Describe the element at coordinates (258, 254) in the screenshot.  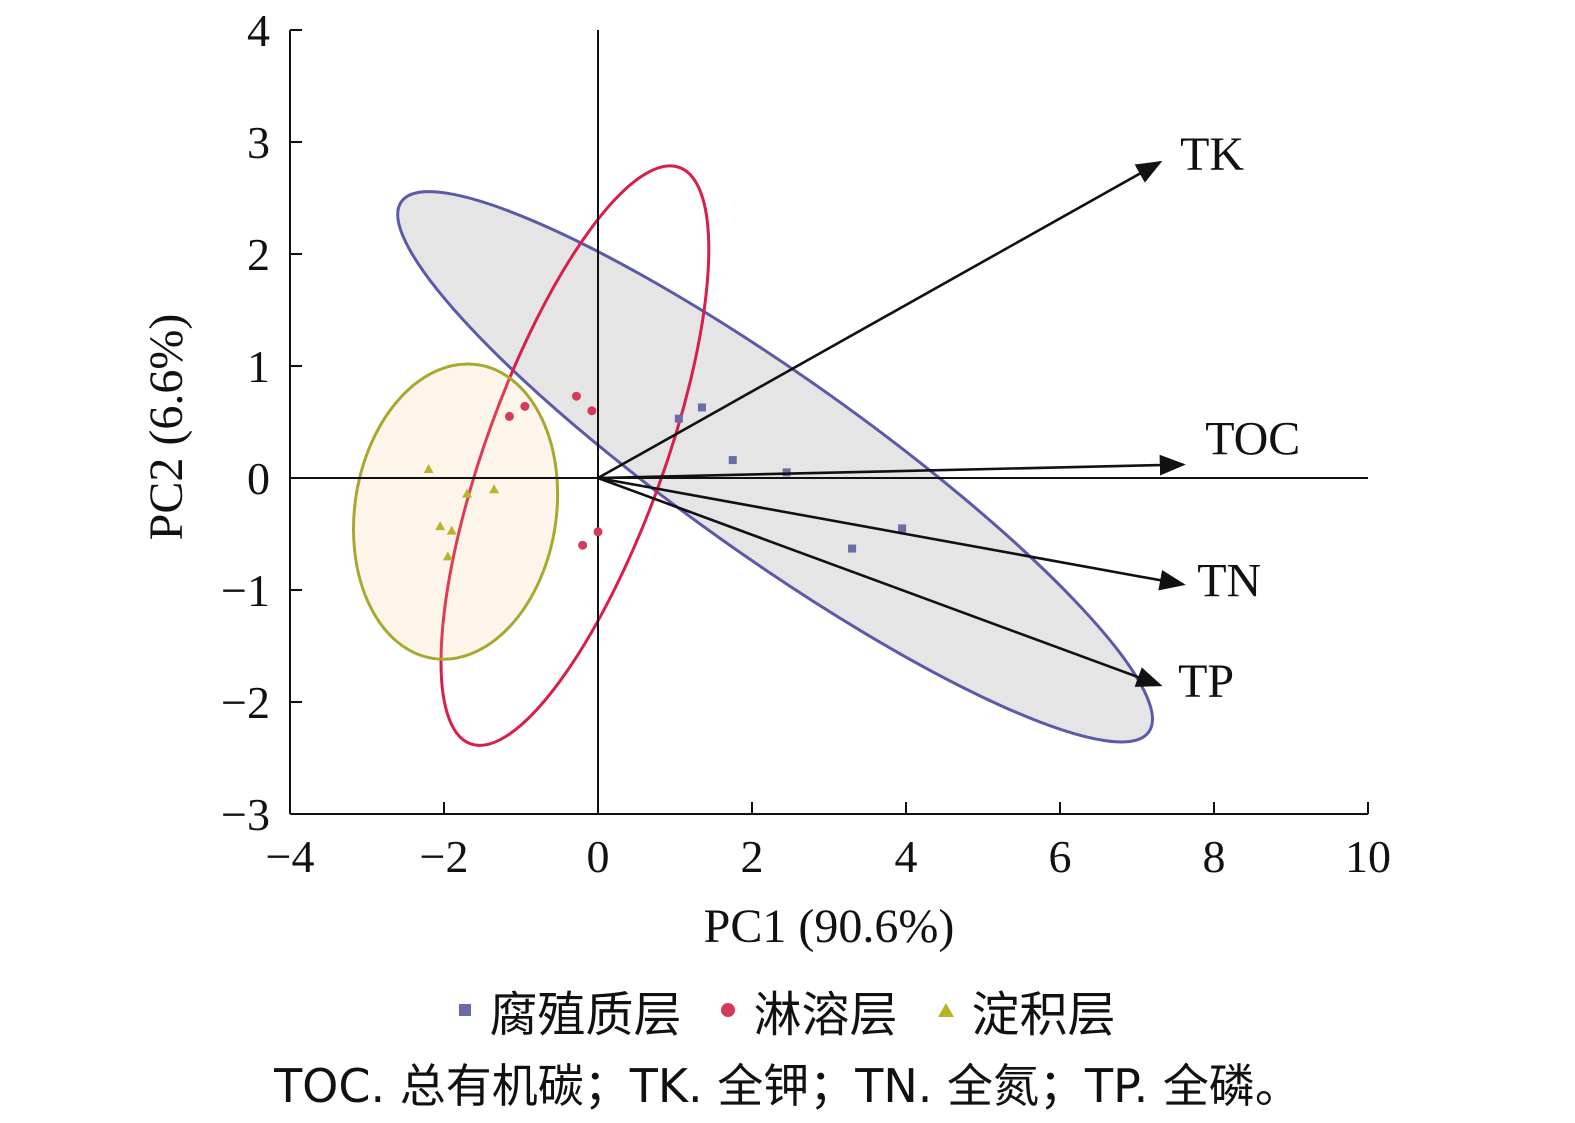
I see `y-tick-label: 2` at that location.